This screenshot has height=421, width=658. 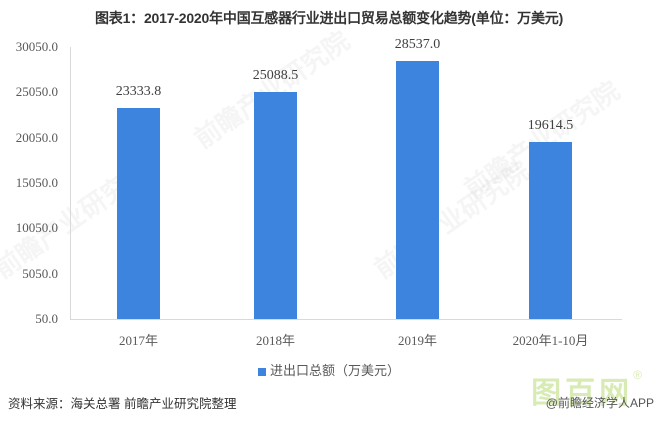 What do you see at coordinates (46, 318) in the screenshot?
I see `y-tick-label: 50.0` at bounding box center [46, 318].